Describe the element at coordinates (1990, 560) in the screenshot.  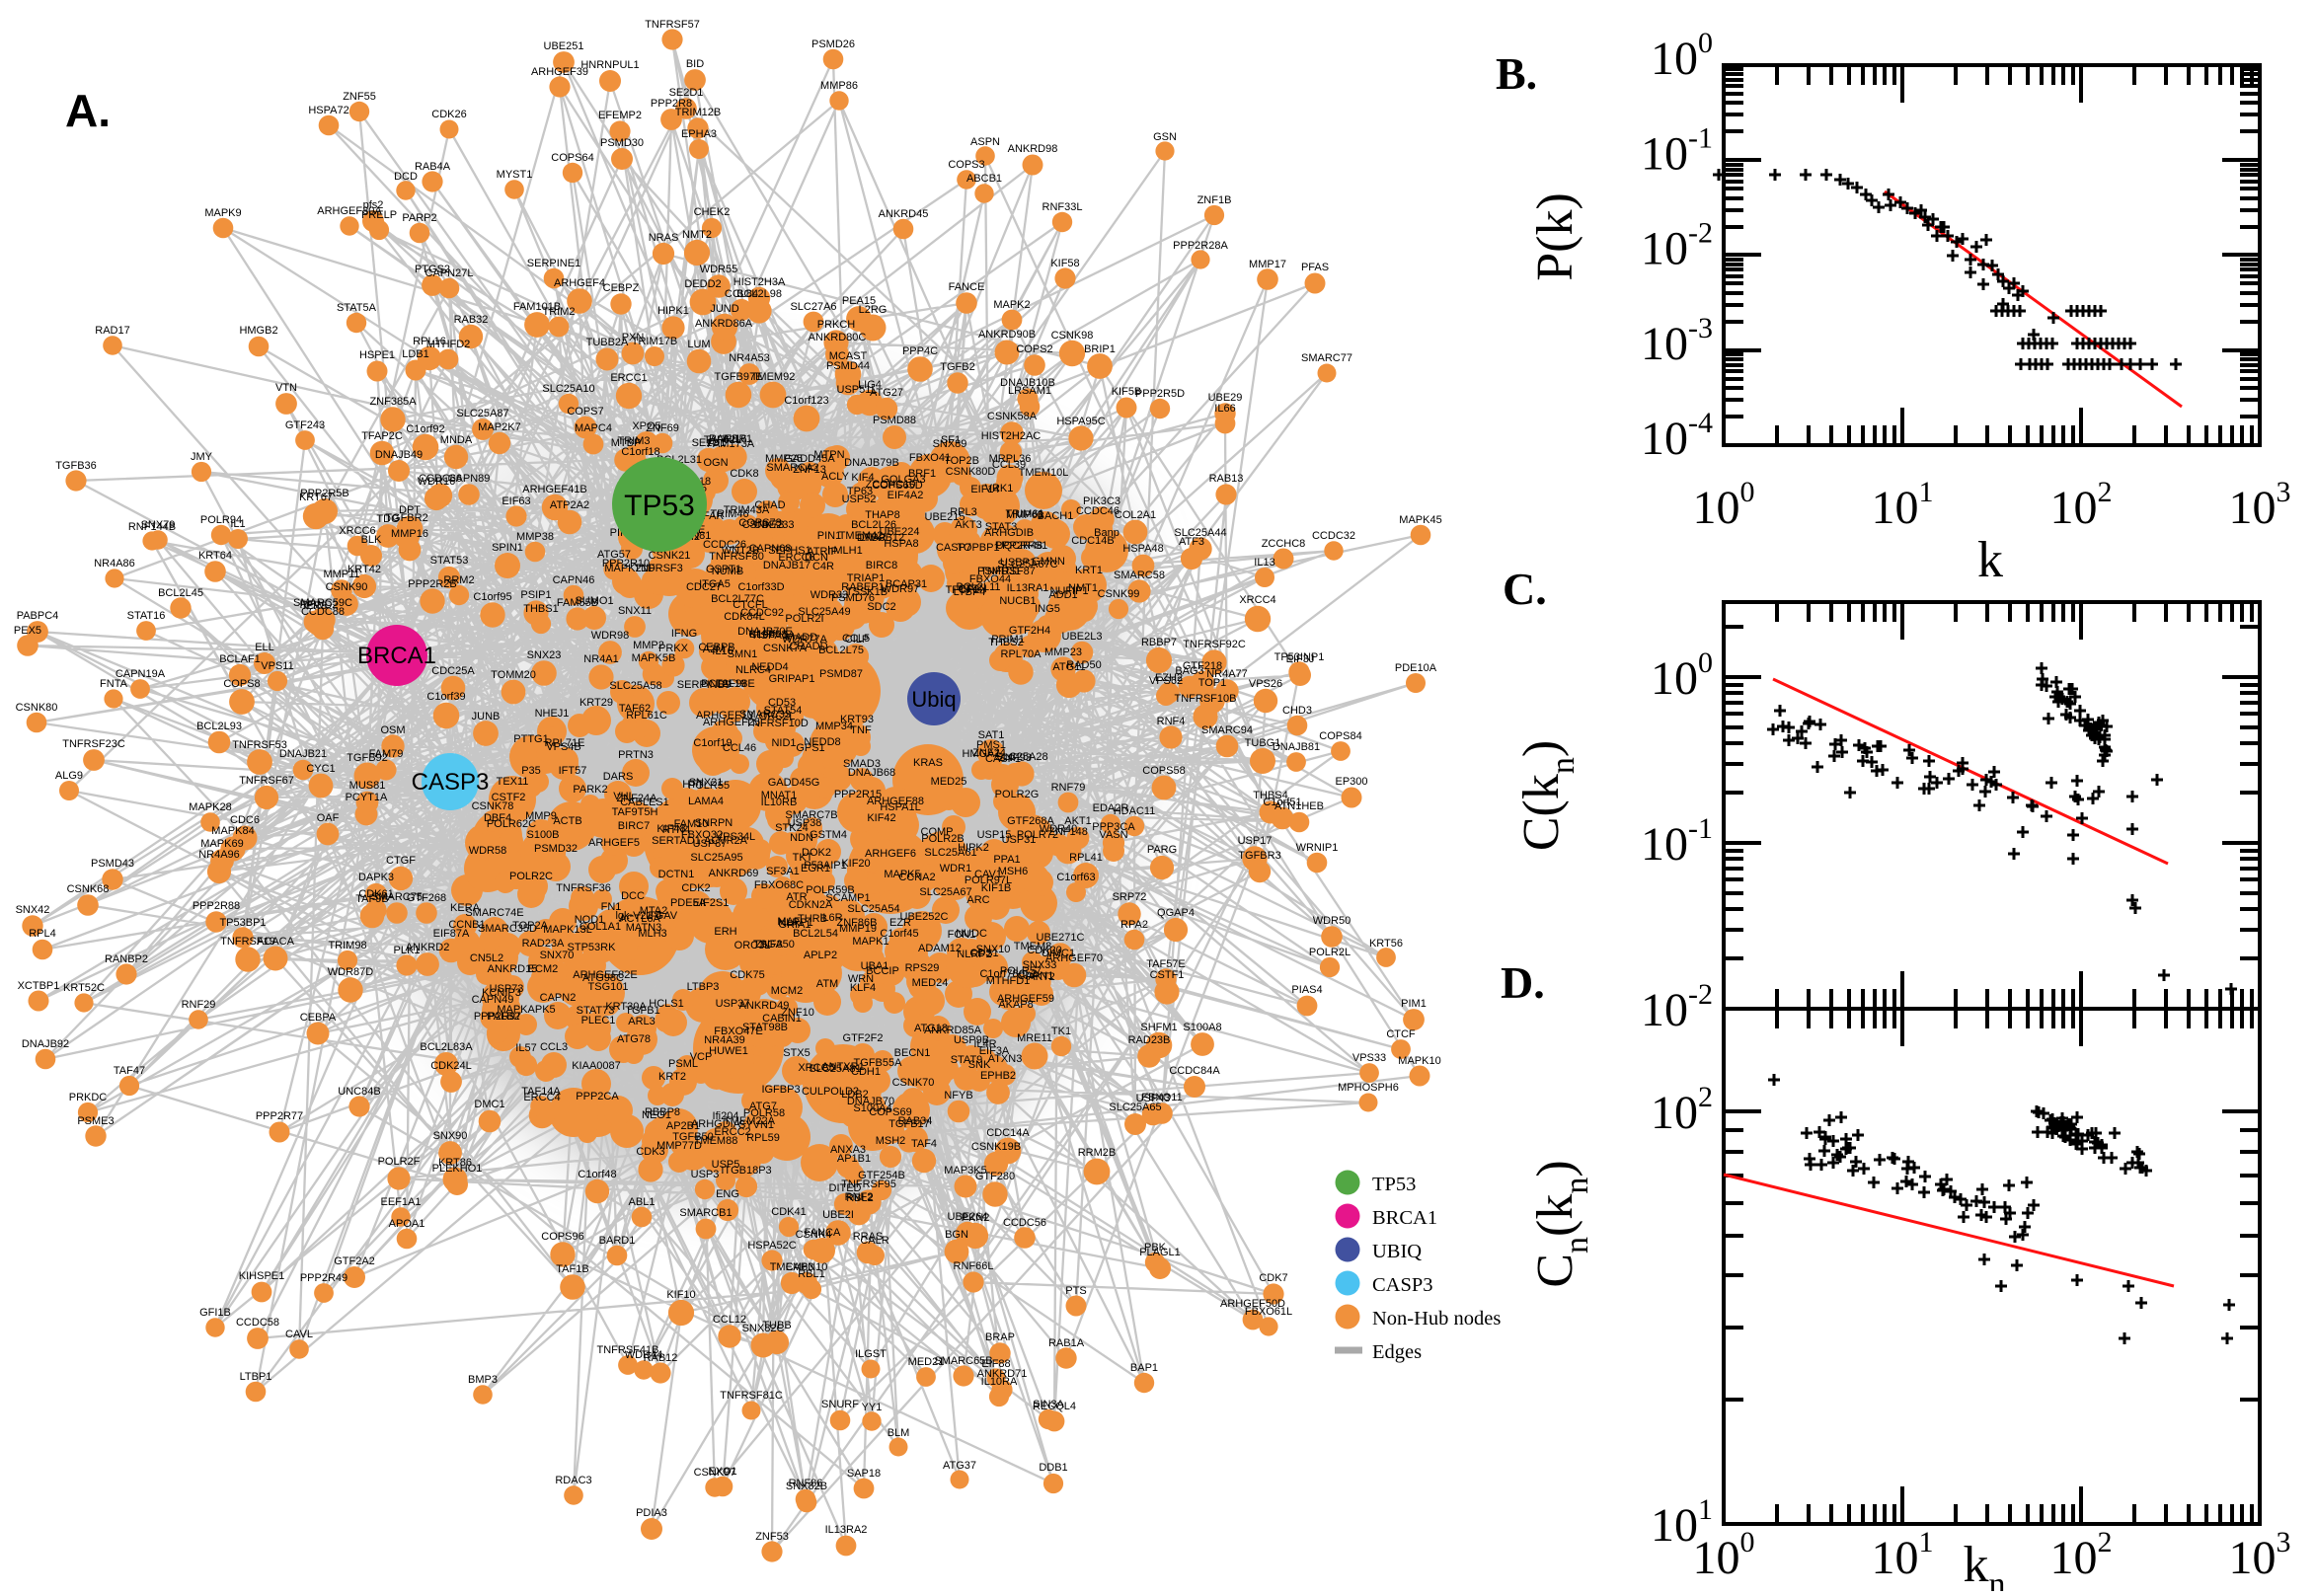
I see `svg-text: k` at that location.